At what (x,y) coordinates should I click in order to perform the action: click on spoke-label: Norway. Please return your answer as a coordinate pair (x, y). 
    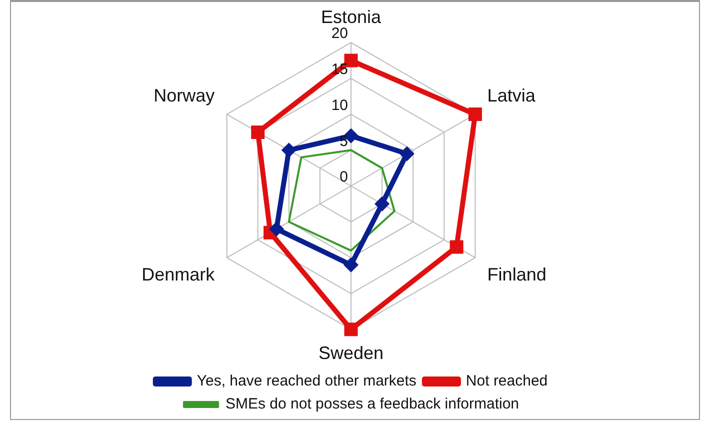
    Looking at the image, I should click on (184, 95).